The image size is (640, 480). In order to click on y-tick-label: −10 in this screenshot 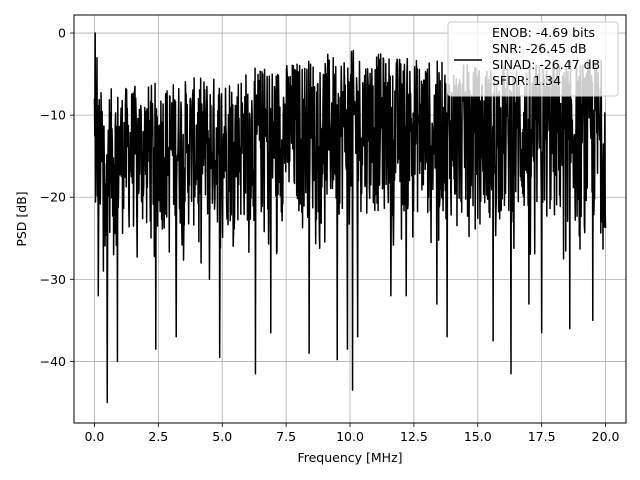, I will do `click(53, 115)`.